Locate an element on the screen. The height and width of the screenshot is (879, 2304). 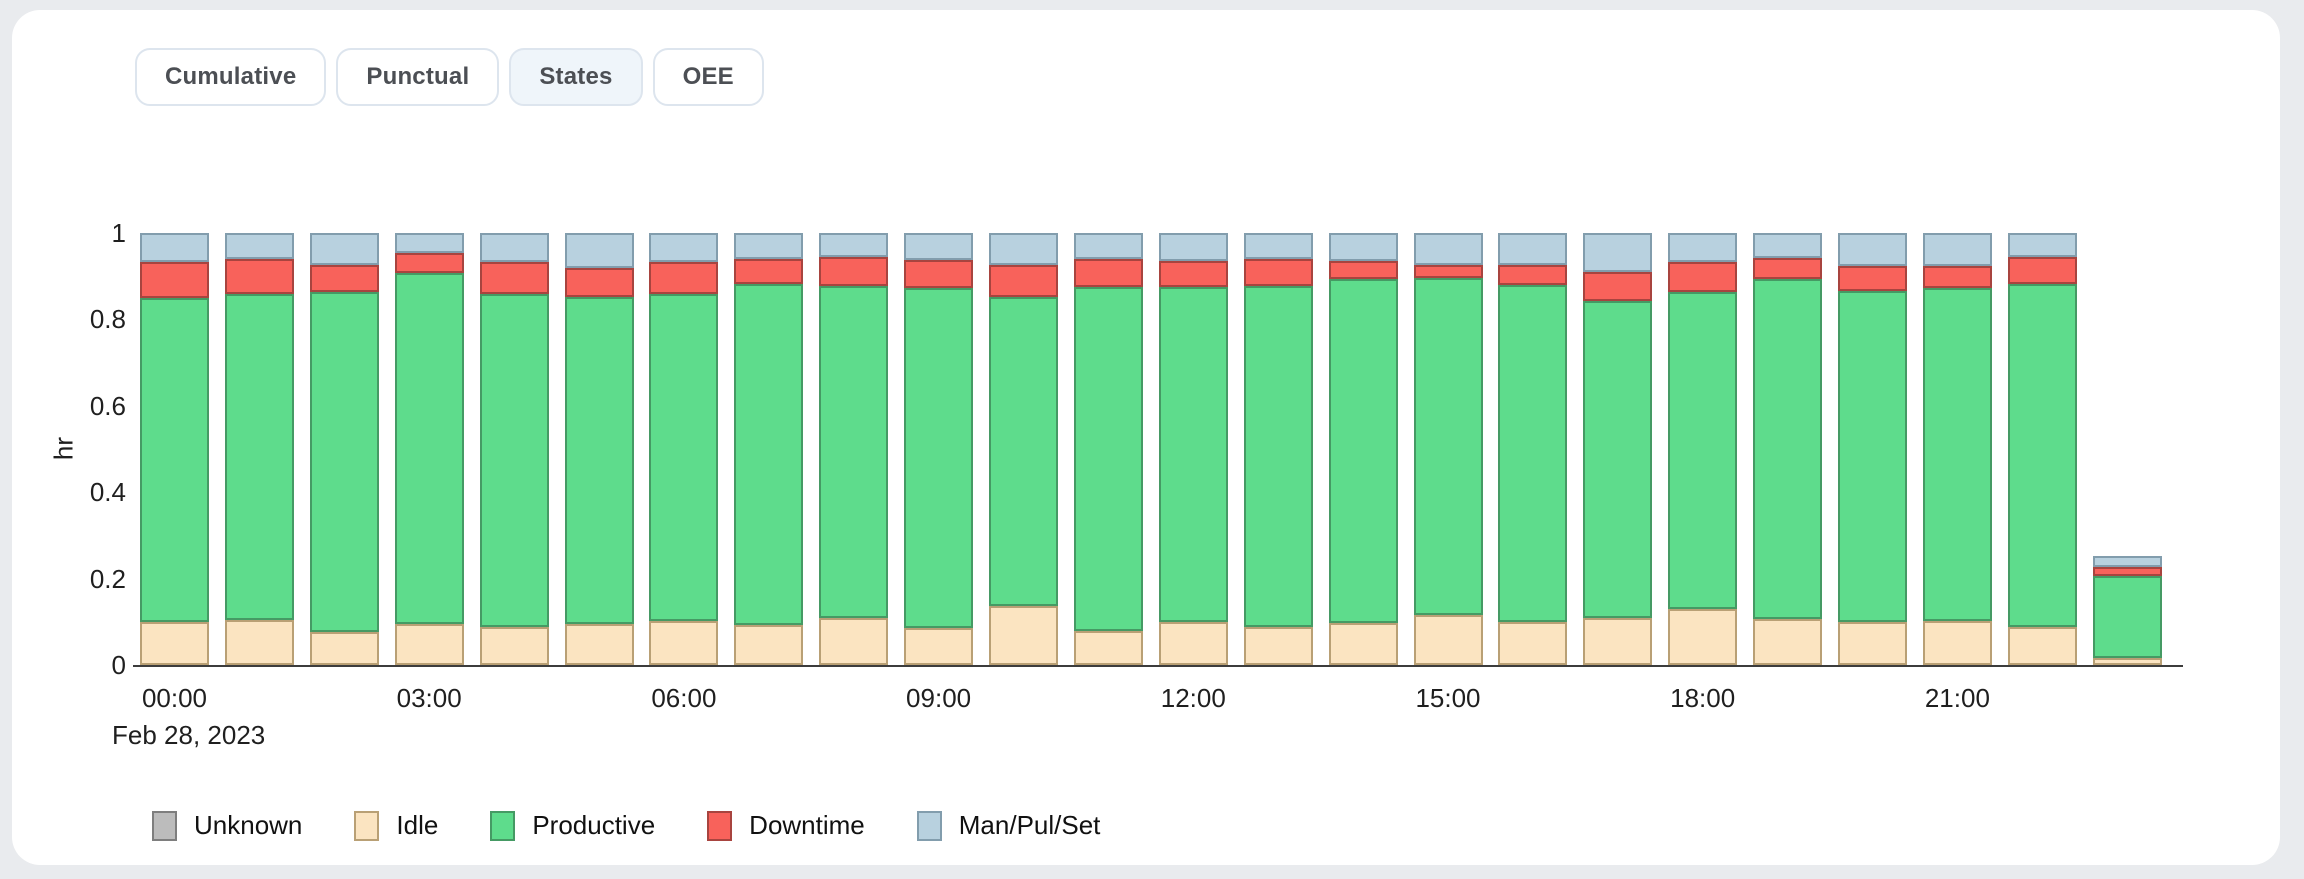
bar-21:00 is located at coordinates (1957, 449).